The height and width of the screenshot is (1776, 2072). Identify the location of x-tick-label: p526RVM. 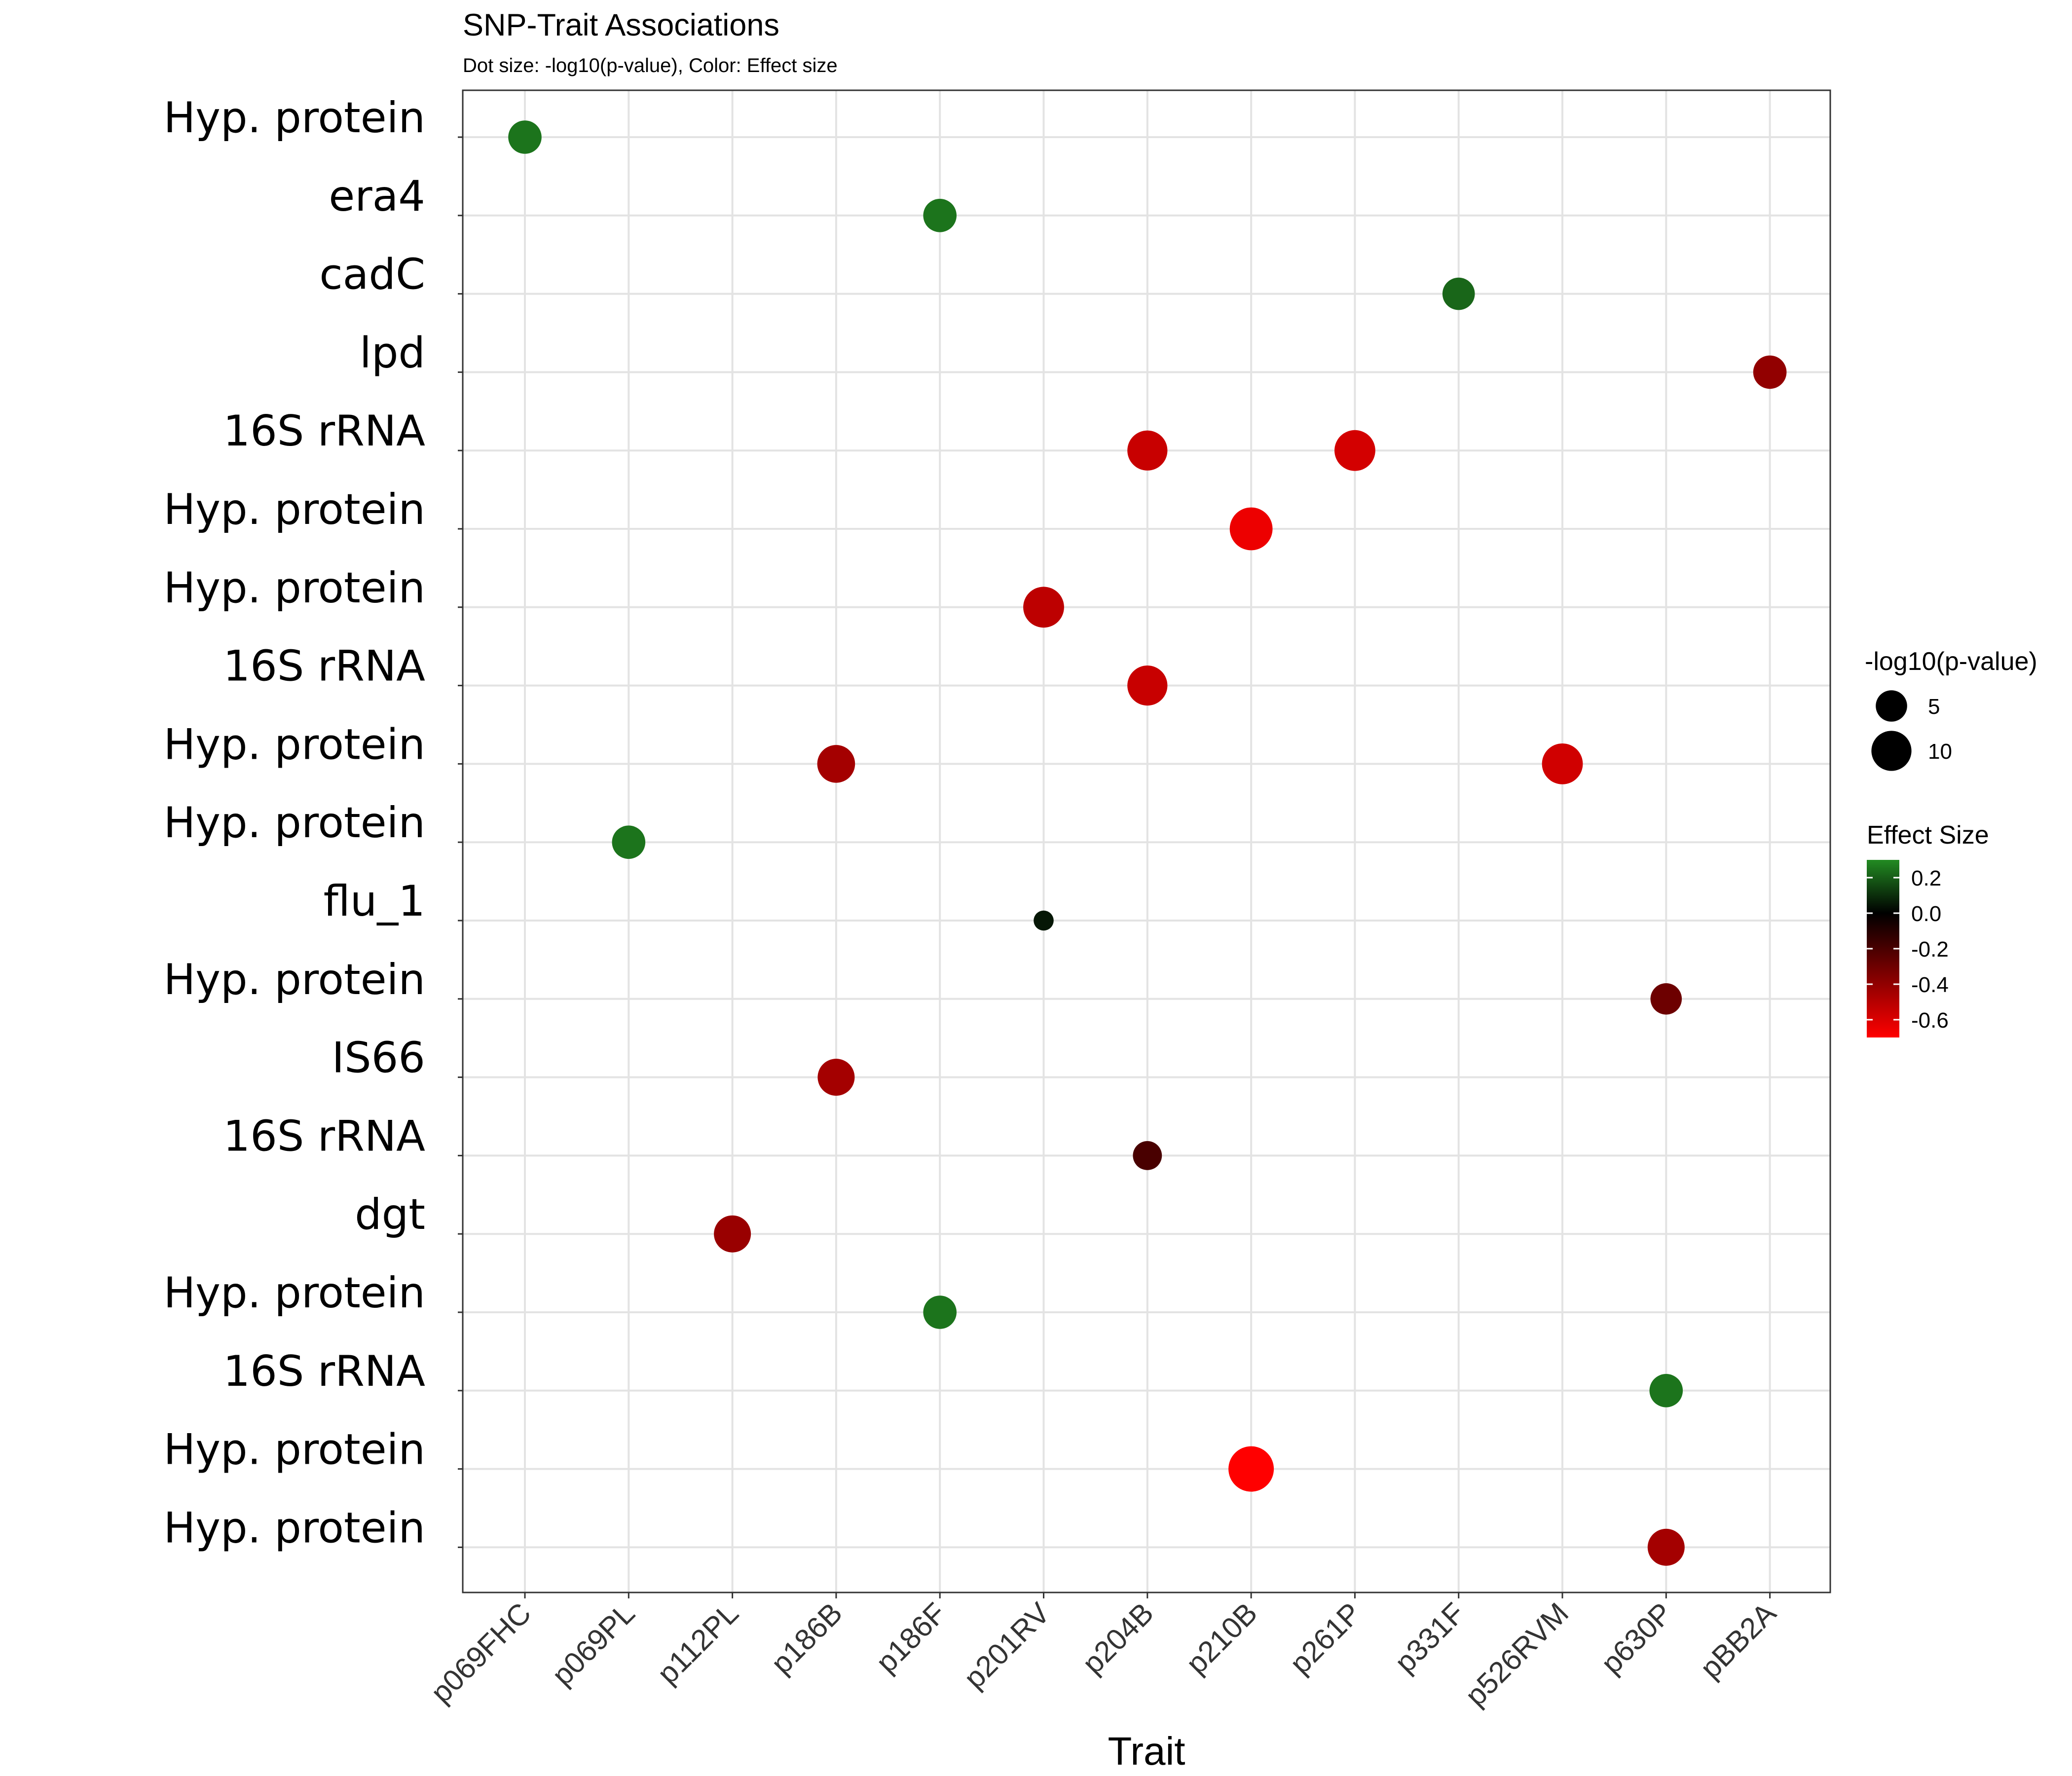
(1517, 1654).